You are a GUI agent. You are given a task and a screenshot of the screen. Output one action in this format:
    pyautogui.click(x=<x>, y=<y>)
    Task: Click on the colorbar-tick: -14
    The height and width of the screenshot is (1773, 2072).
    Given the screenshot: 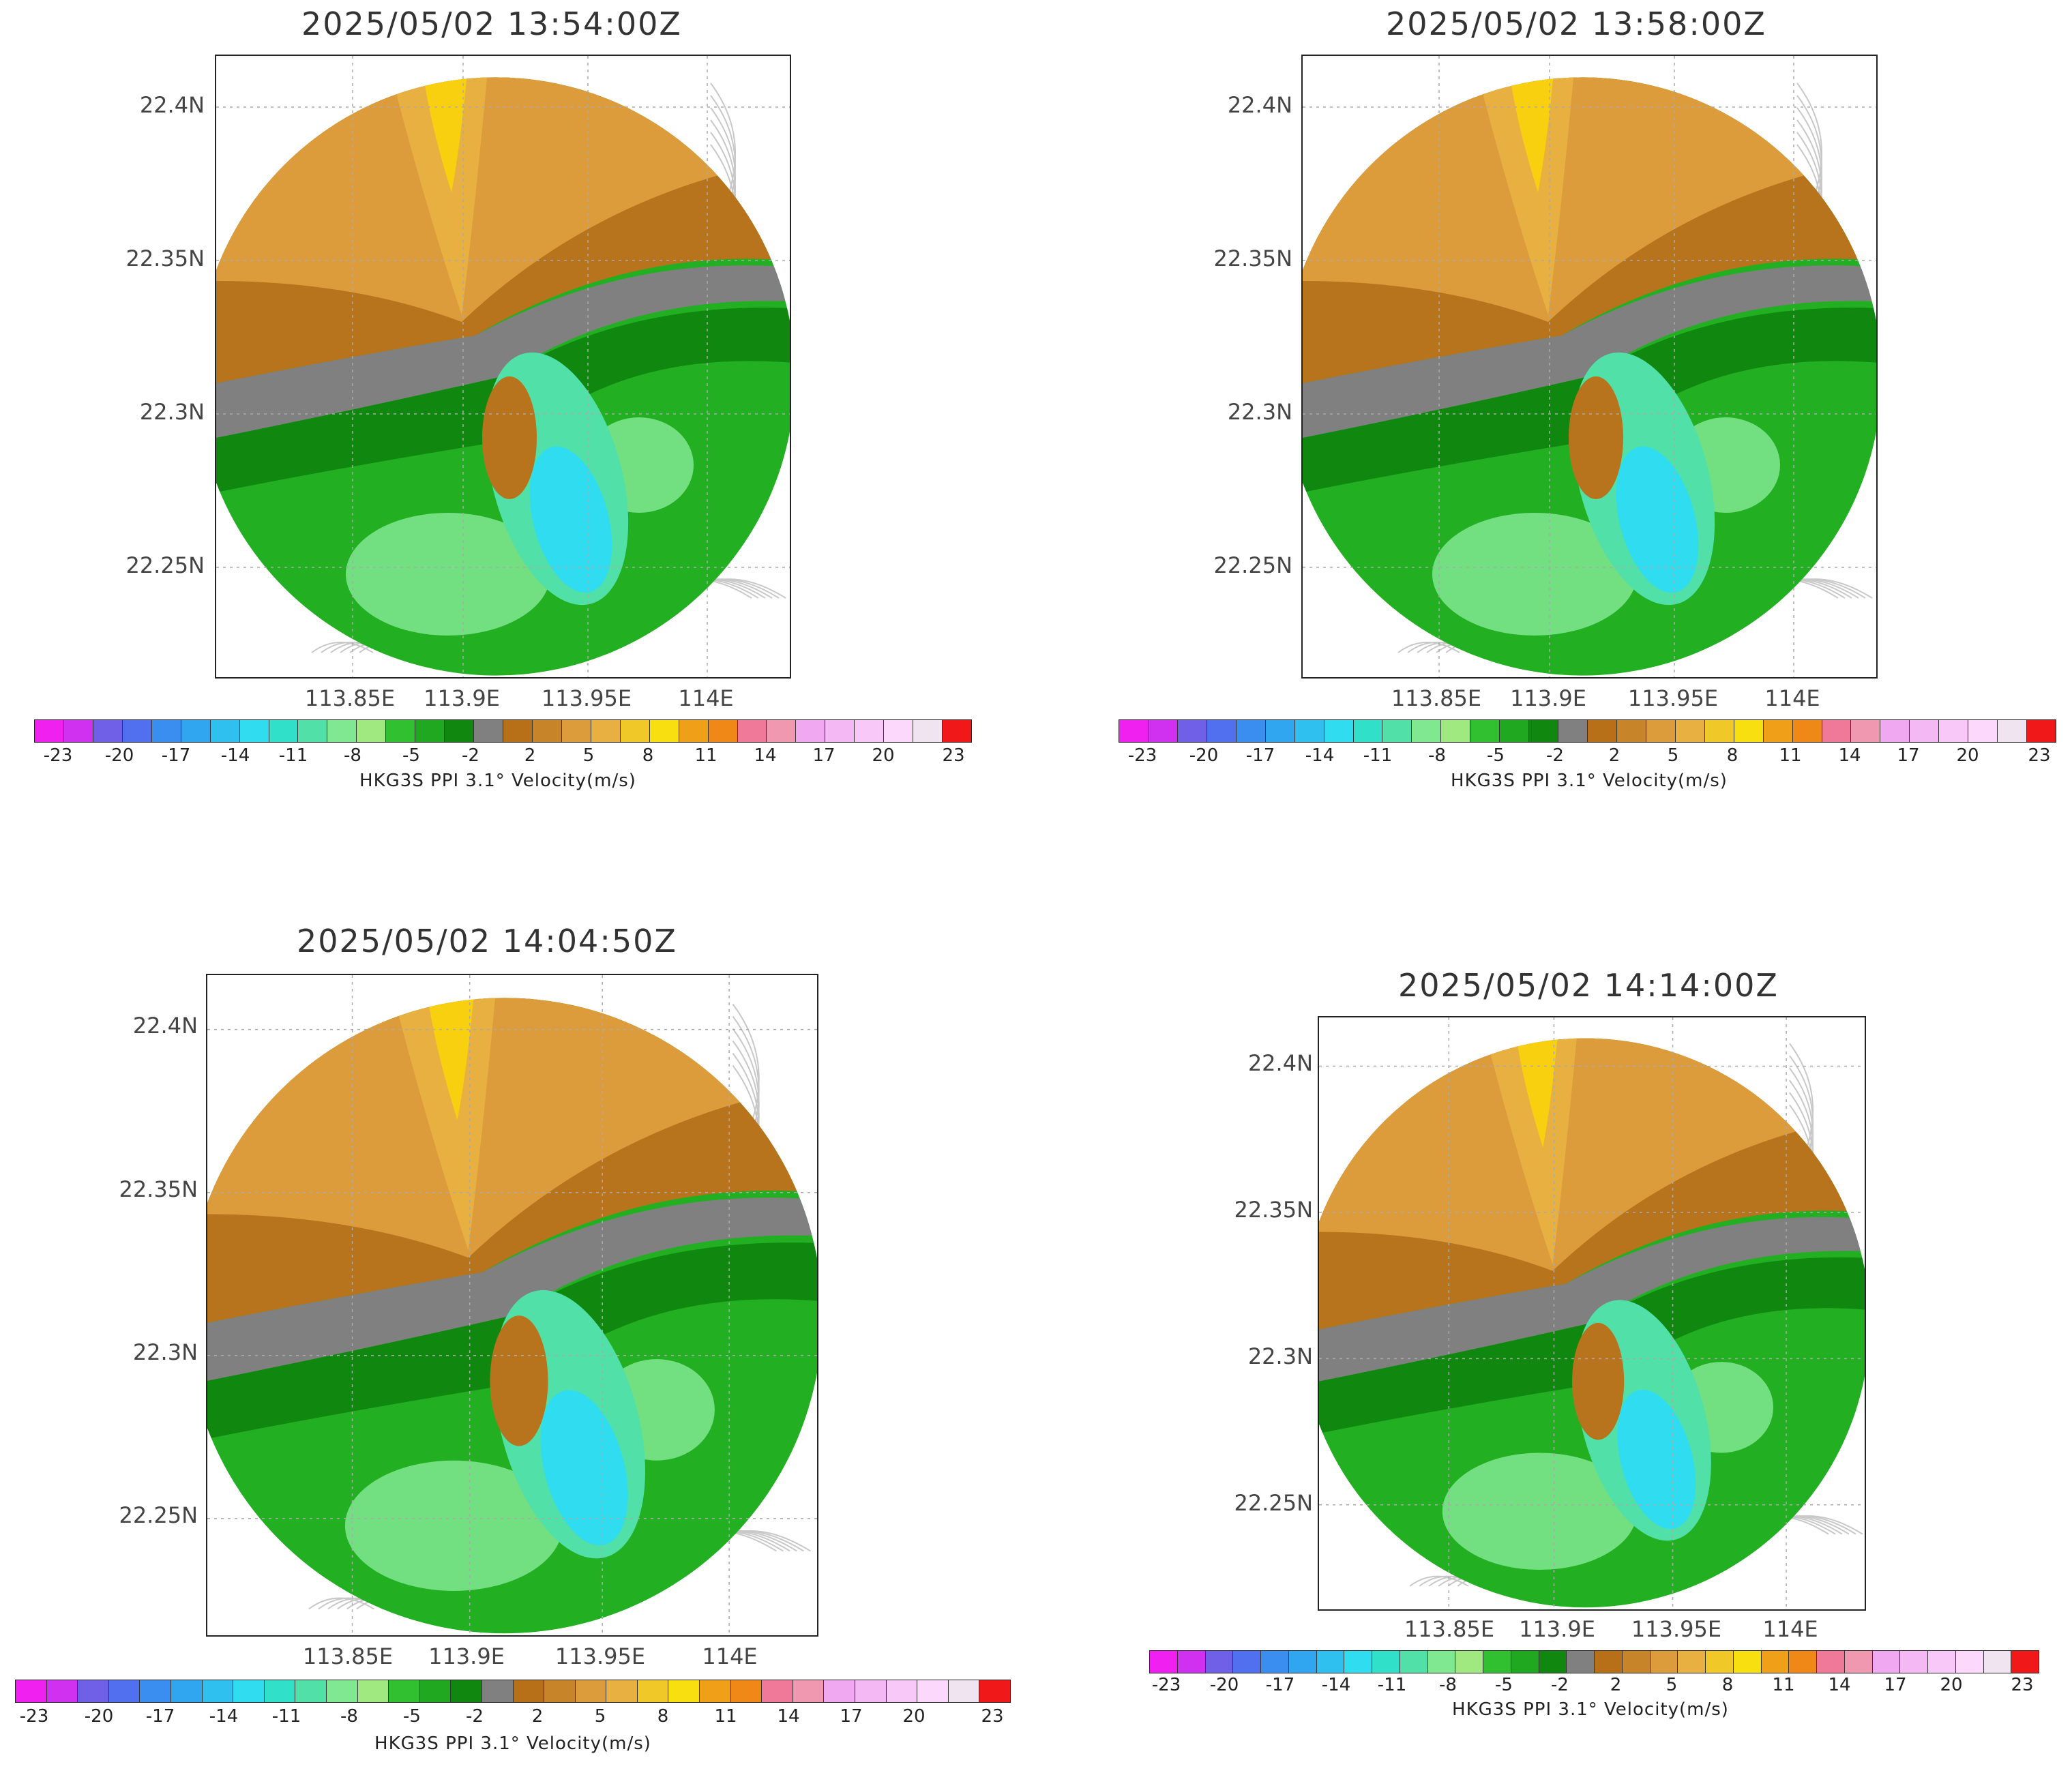 What is the action you would take?
    pyautogui.click(x=1336, y=1685)
    